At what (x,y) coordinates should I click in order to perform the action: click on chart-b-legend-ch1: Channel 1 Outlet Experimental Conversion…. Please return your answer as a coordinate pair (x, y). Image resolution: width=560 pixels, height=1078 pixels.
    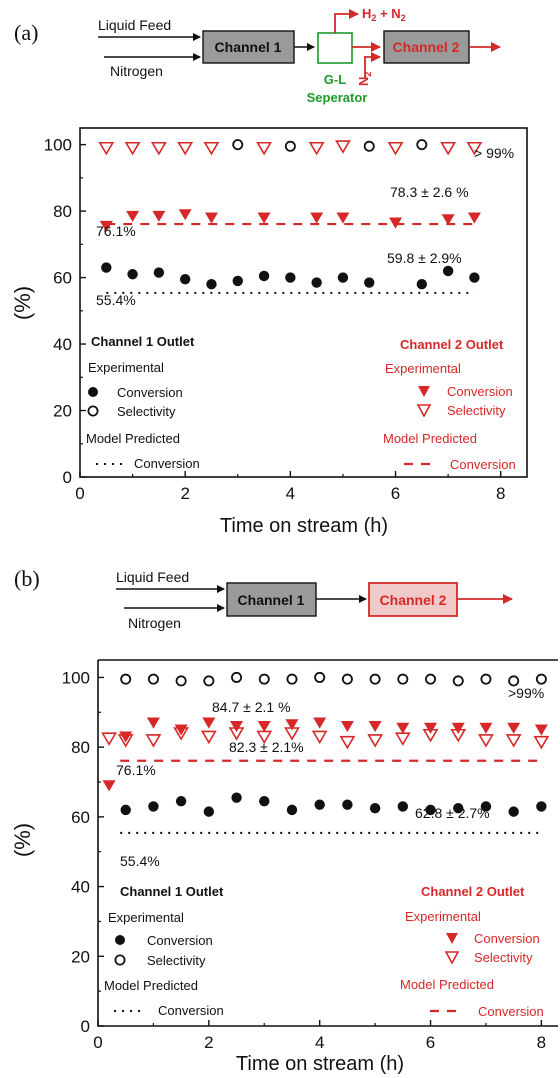
    Looking at the image, I should click on (164, 951).